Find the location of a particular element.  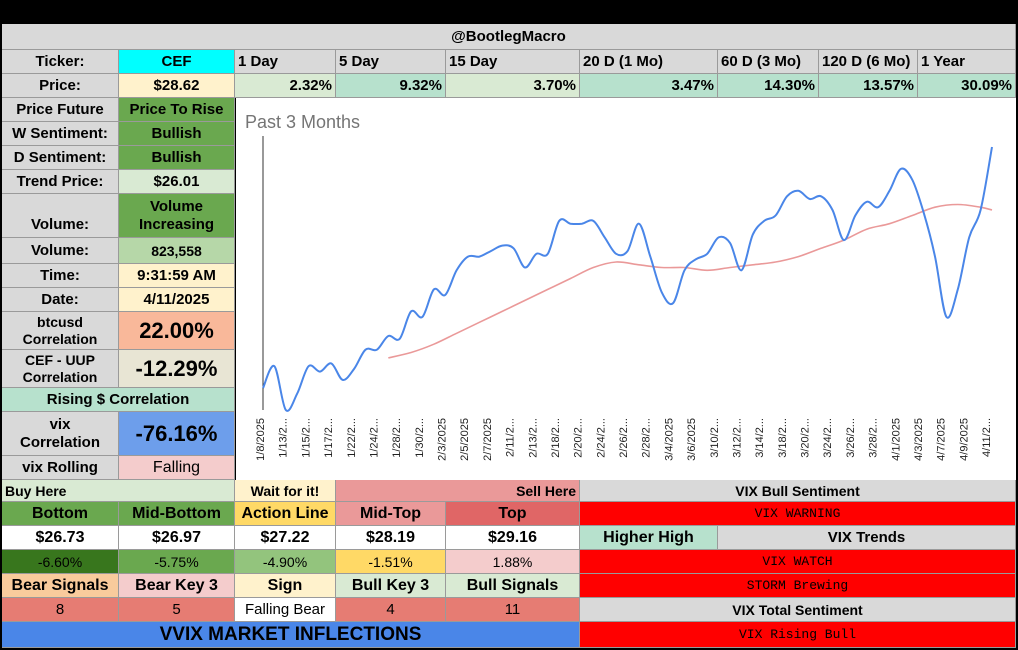

w-sentiment-label: W Sentiment: is located at coordinates (60, 134).